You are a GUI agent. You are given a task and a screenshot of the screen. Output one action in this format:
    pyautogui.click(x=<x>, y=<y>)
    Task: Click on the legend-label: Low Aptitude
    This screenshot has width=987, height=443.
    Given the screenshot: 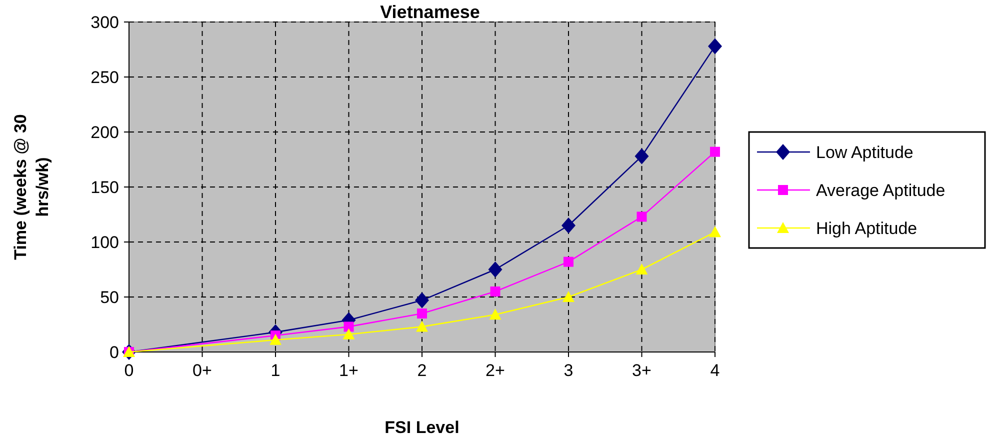 What is the action you would take?
    pyautogui.click(x=865, y=152)
    